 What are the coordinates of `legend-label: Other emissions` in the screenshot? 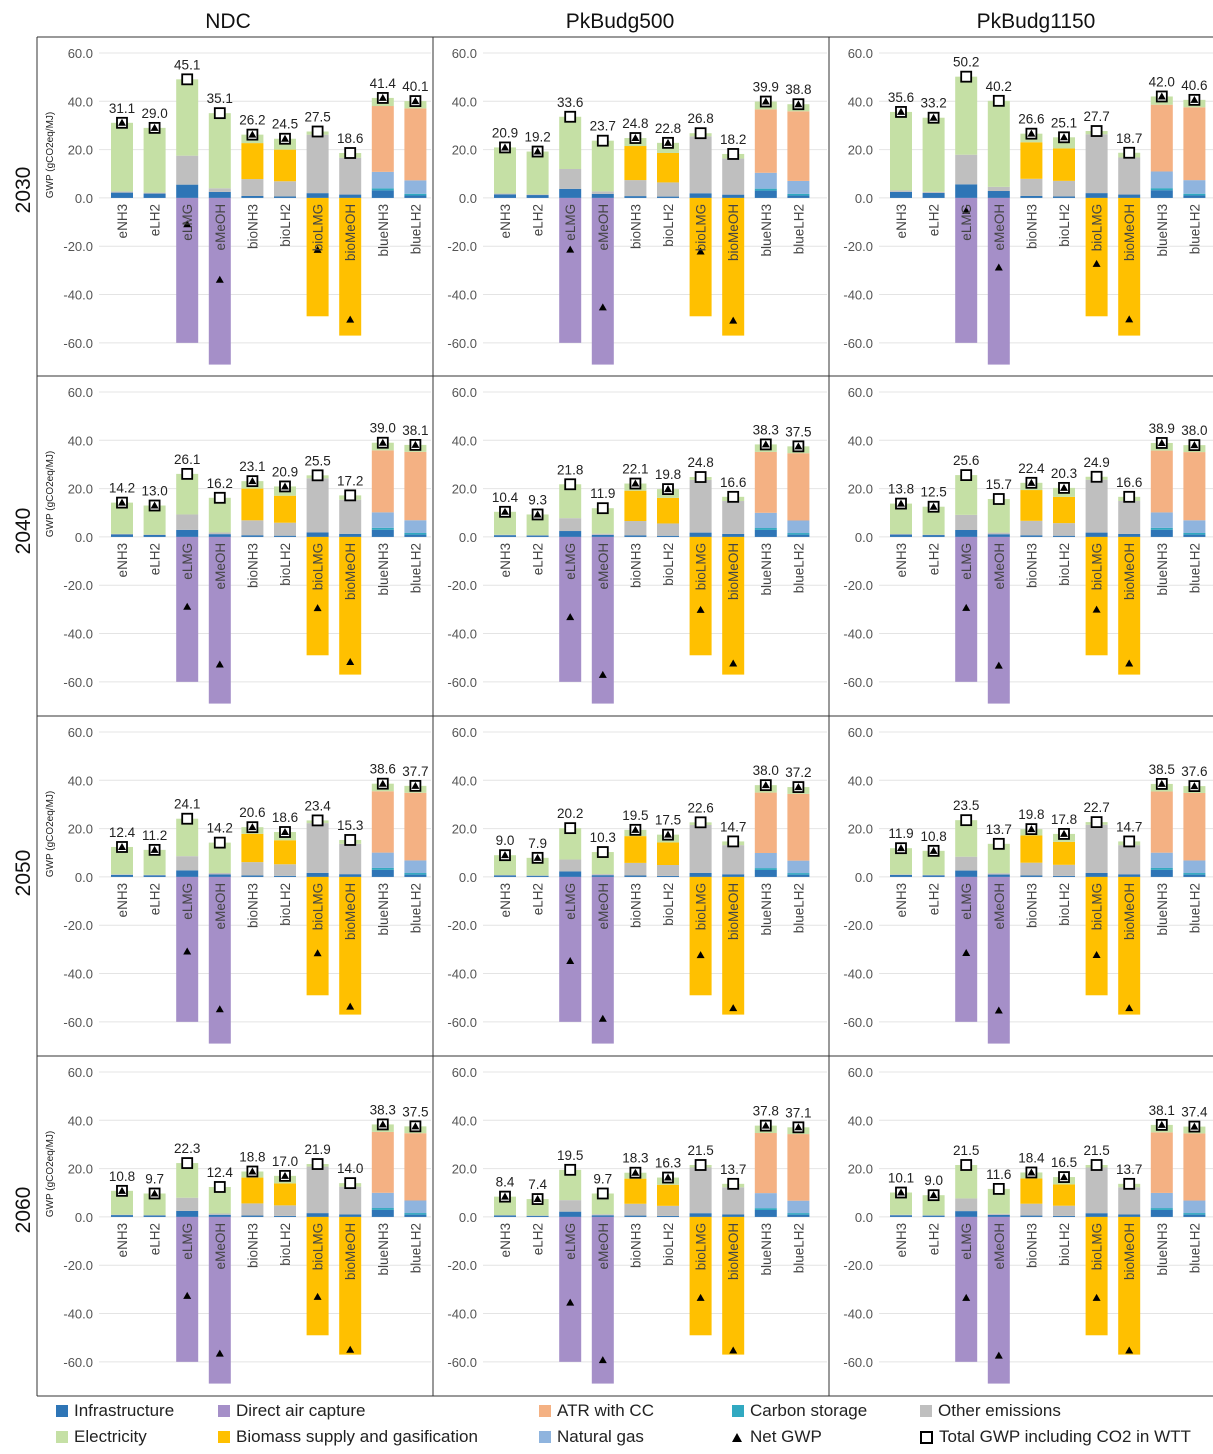 It's located at (999, 1410).